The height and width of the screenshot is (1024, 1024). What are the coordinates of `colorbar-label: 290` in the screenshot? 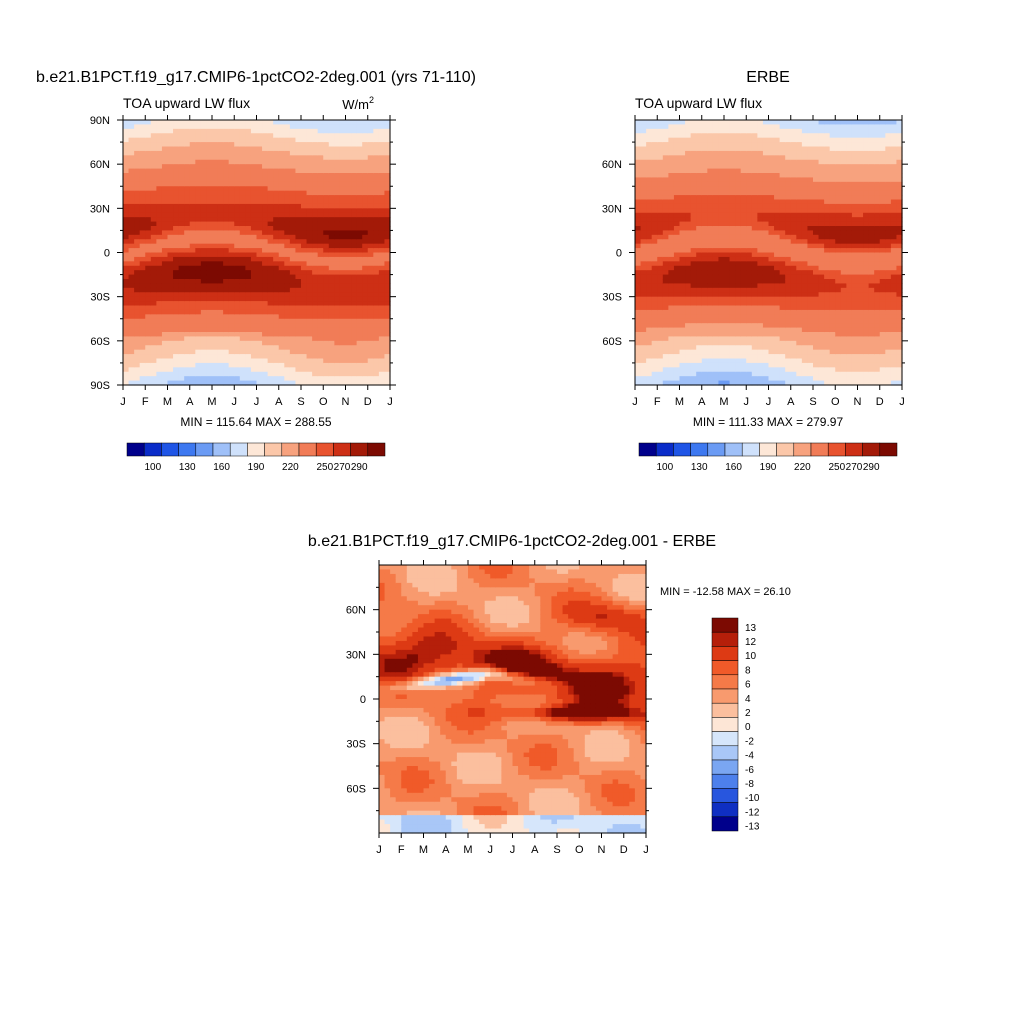 It's located at (359, 467).